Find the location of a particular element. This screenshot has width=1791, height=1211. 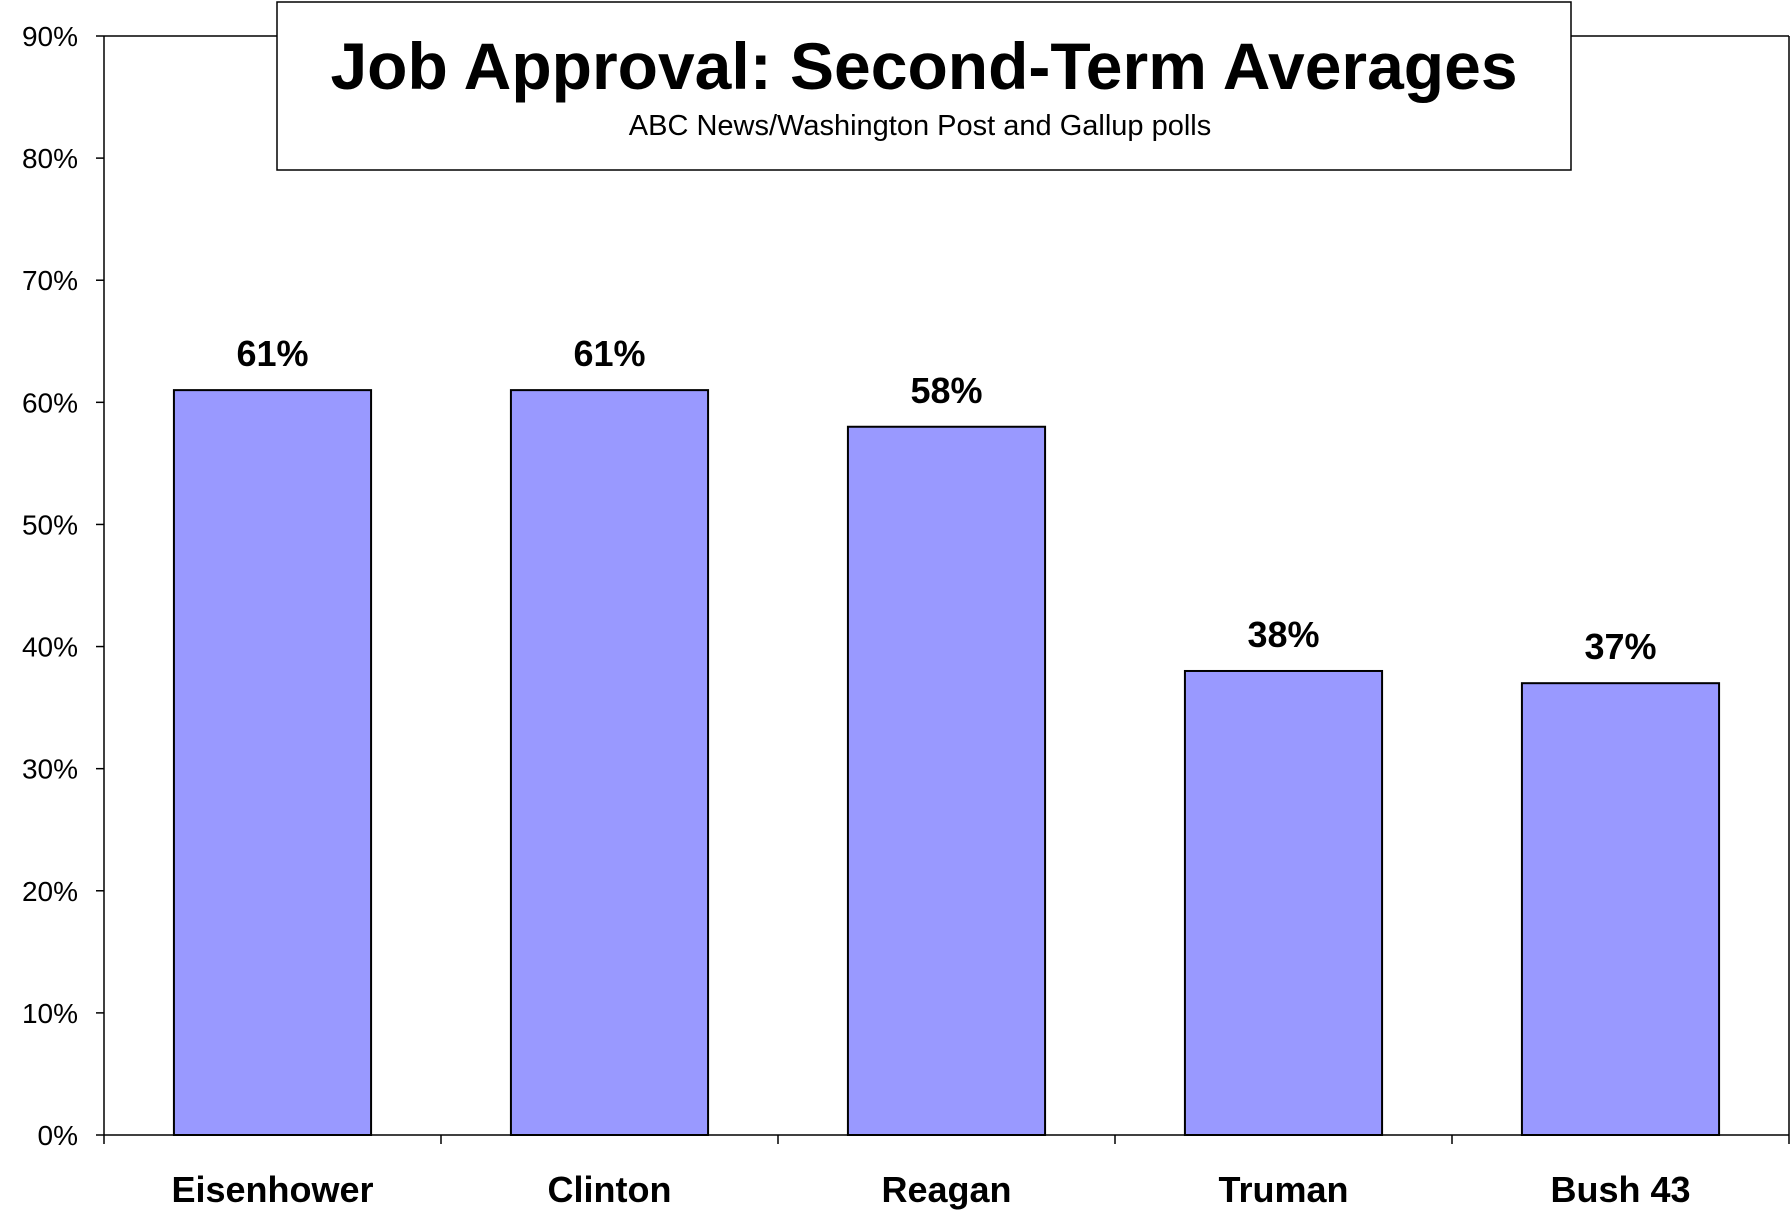

title-box-frame is located at coordinates (924, 86).